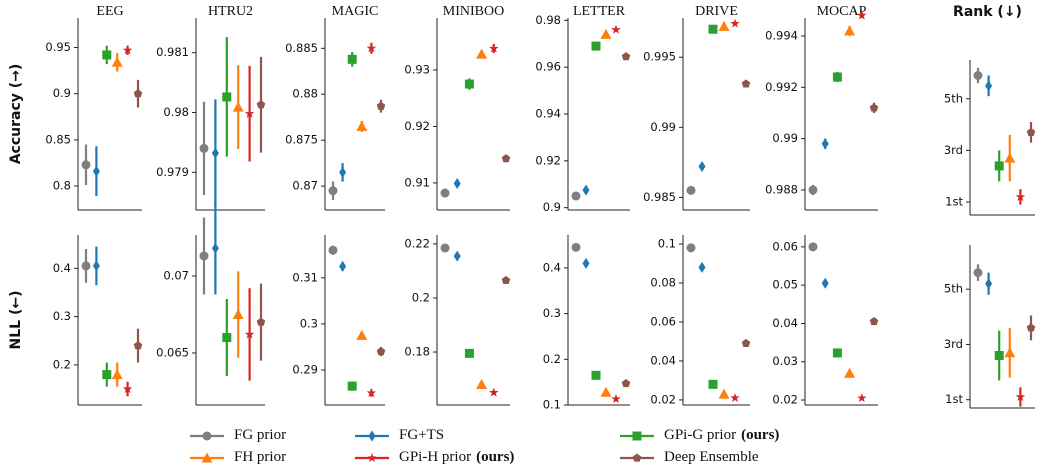 This screenshot has width=1046, height=468. I want to click on y-tick-label: 0.29, so click(305, 369).